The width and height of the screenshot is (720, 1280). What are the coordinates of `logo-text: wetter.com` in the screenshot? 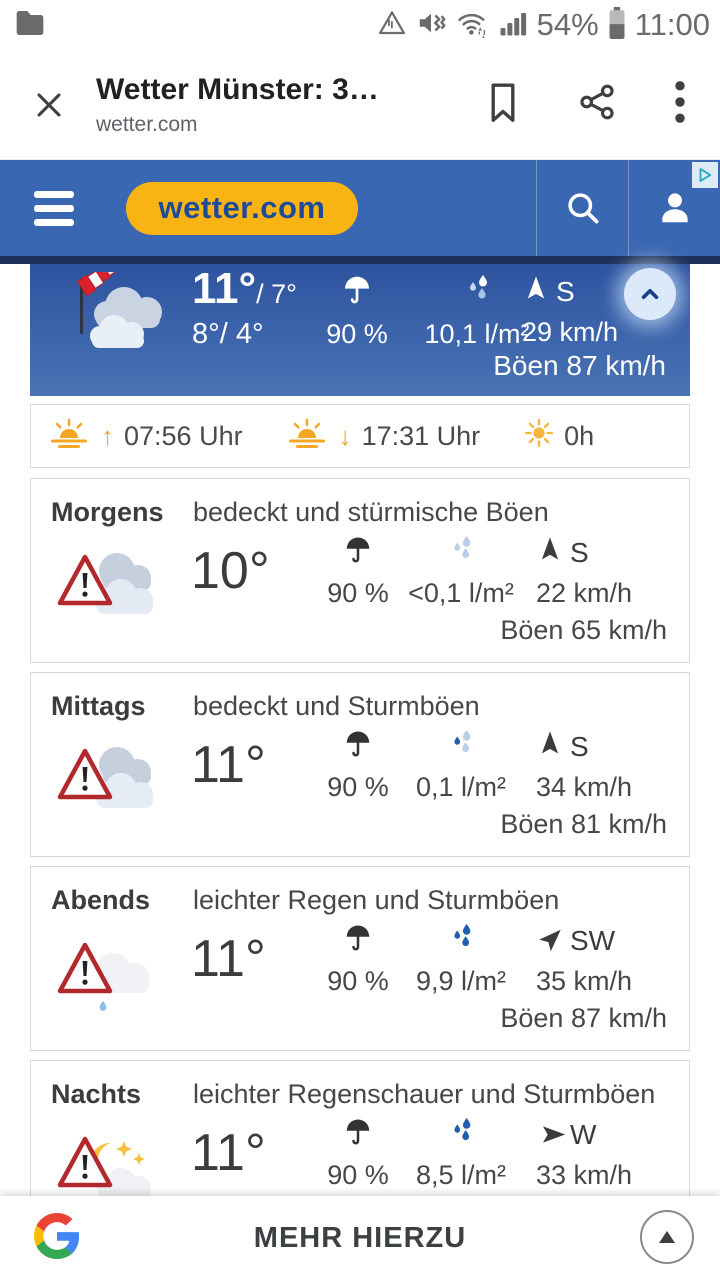 It's located at (242, 207).